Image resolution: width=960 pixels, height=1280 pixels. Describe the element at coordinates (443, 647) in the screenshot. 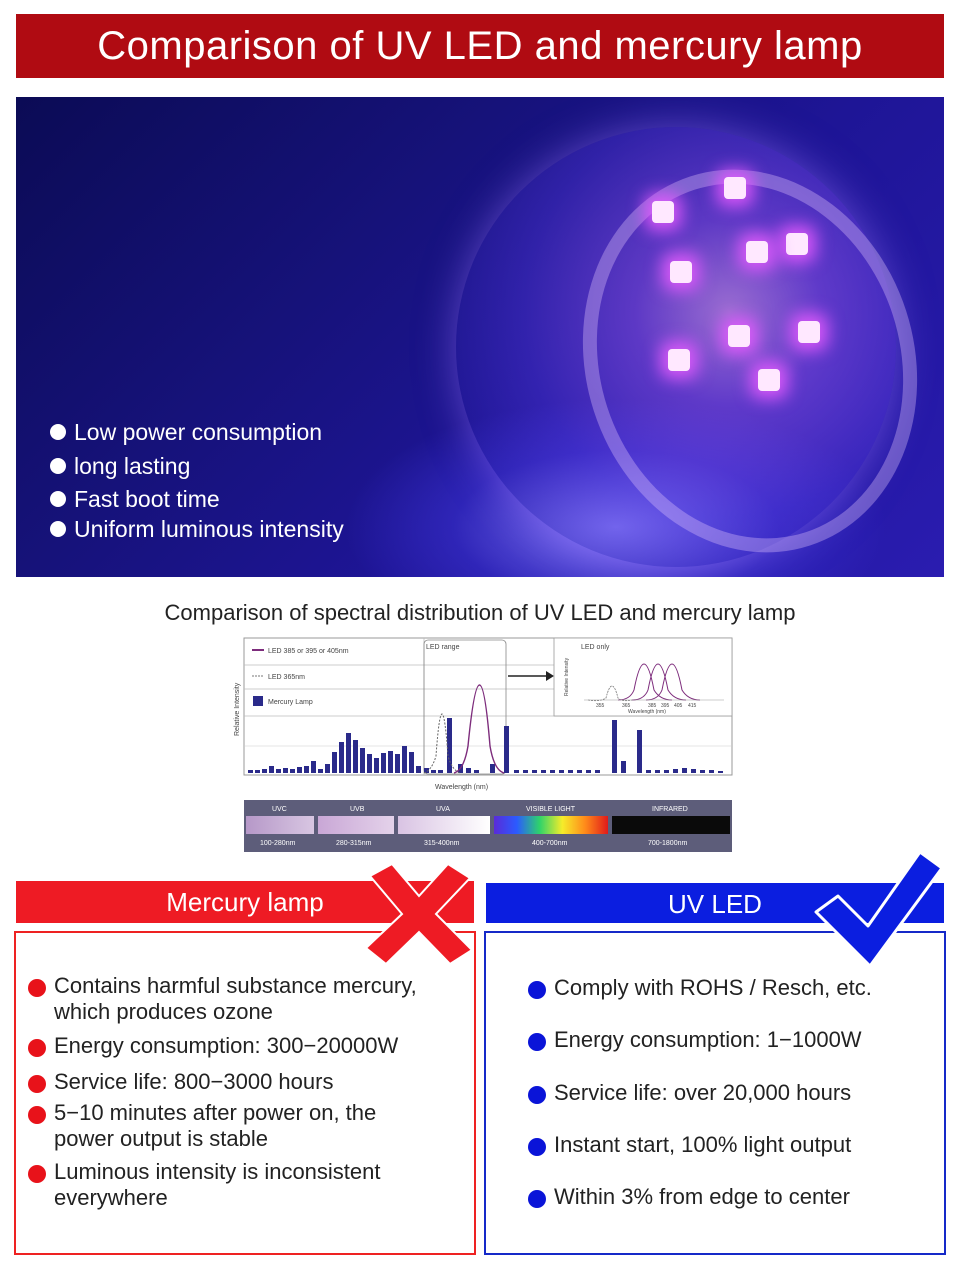

I see `led-range-label: LED range` at that location.